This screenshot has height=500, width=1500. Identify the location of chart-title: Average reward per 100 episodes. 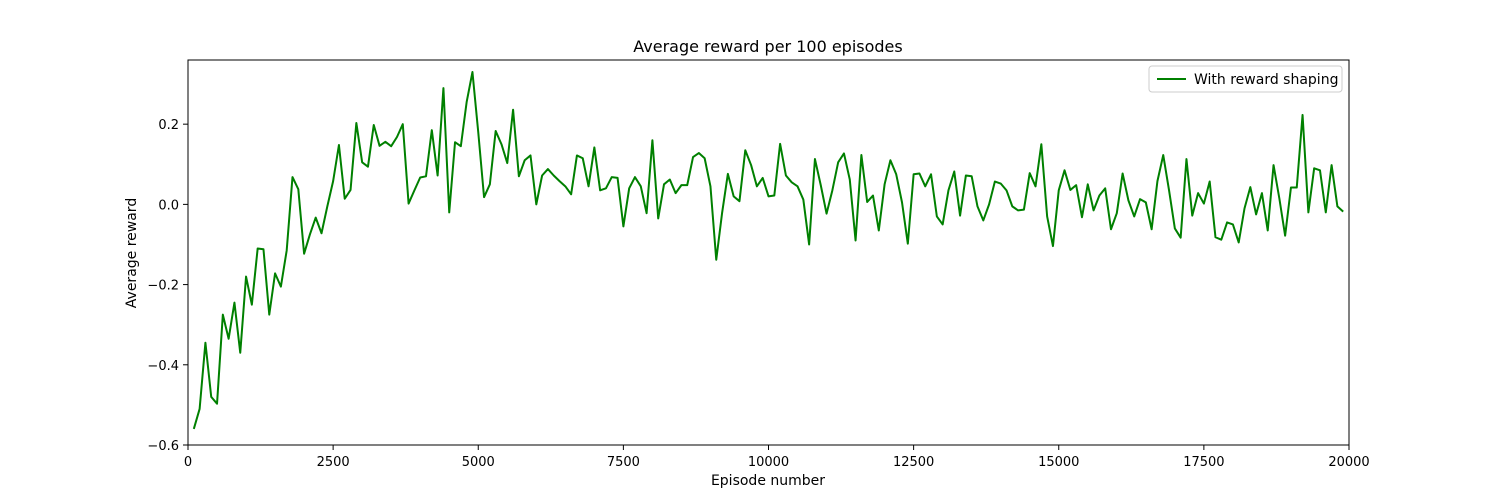
(767, 46).